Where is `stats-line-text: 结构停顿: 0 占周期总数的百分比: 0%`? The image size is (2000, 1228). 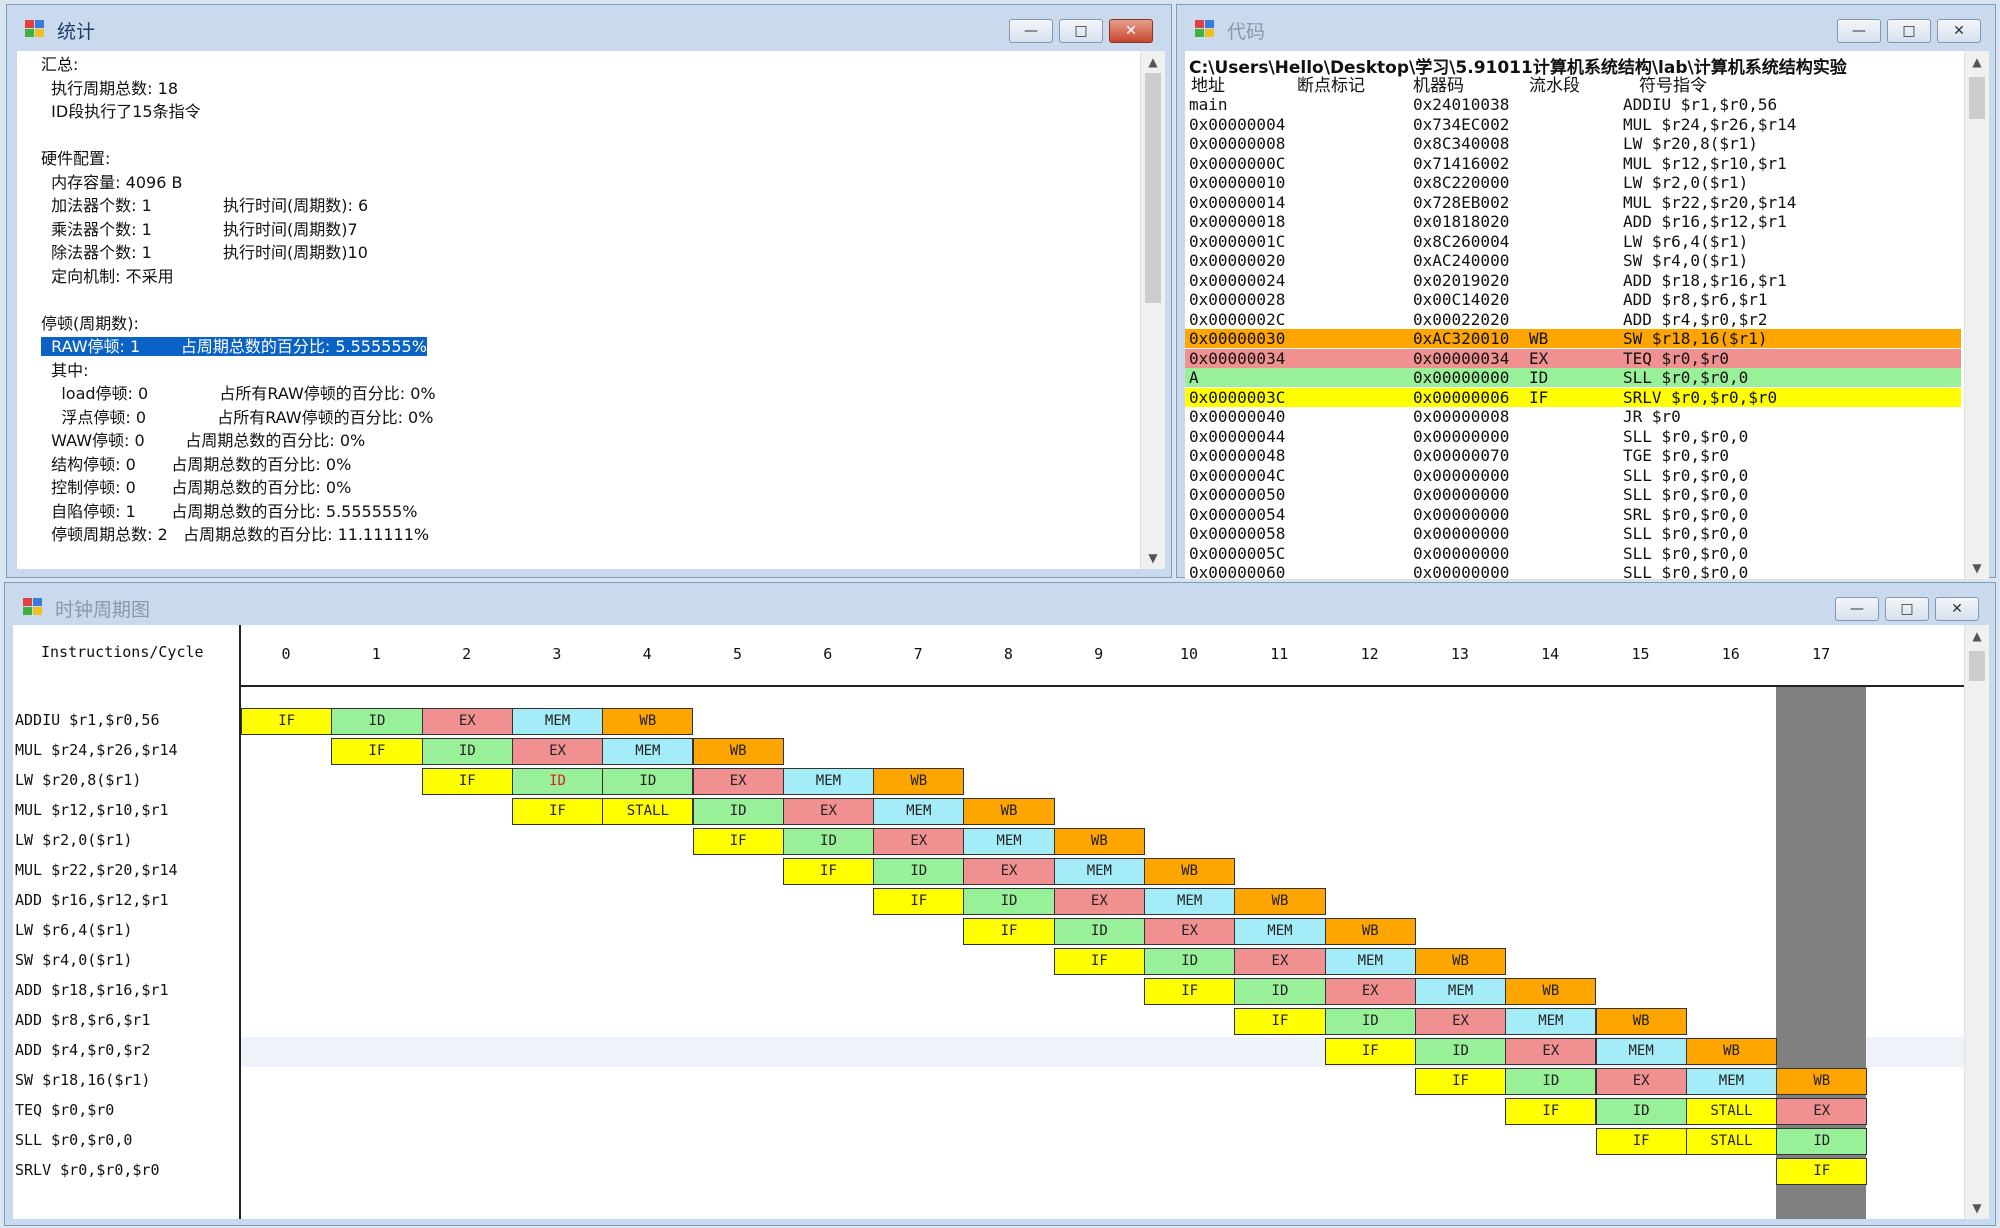 stats-line-text: 结构停顿: 0 占周期总数的百分比: 0% is located at coordinates (196, 464).